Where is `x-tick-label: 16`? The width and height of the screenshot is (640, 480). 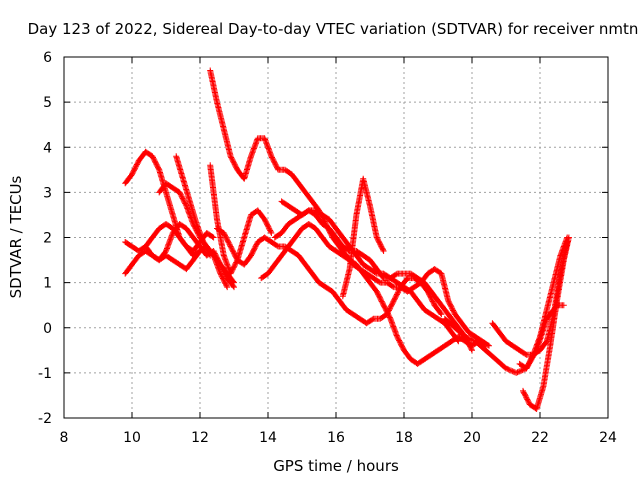 x-tick-label: 16 is located at coordinates (336, 438).